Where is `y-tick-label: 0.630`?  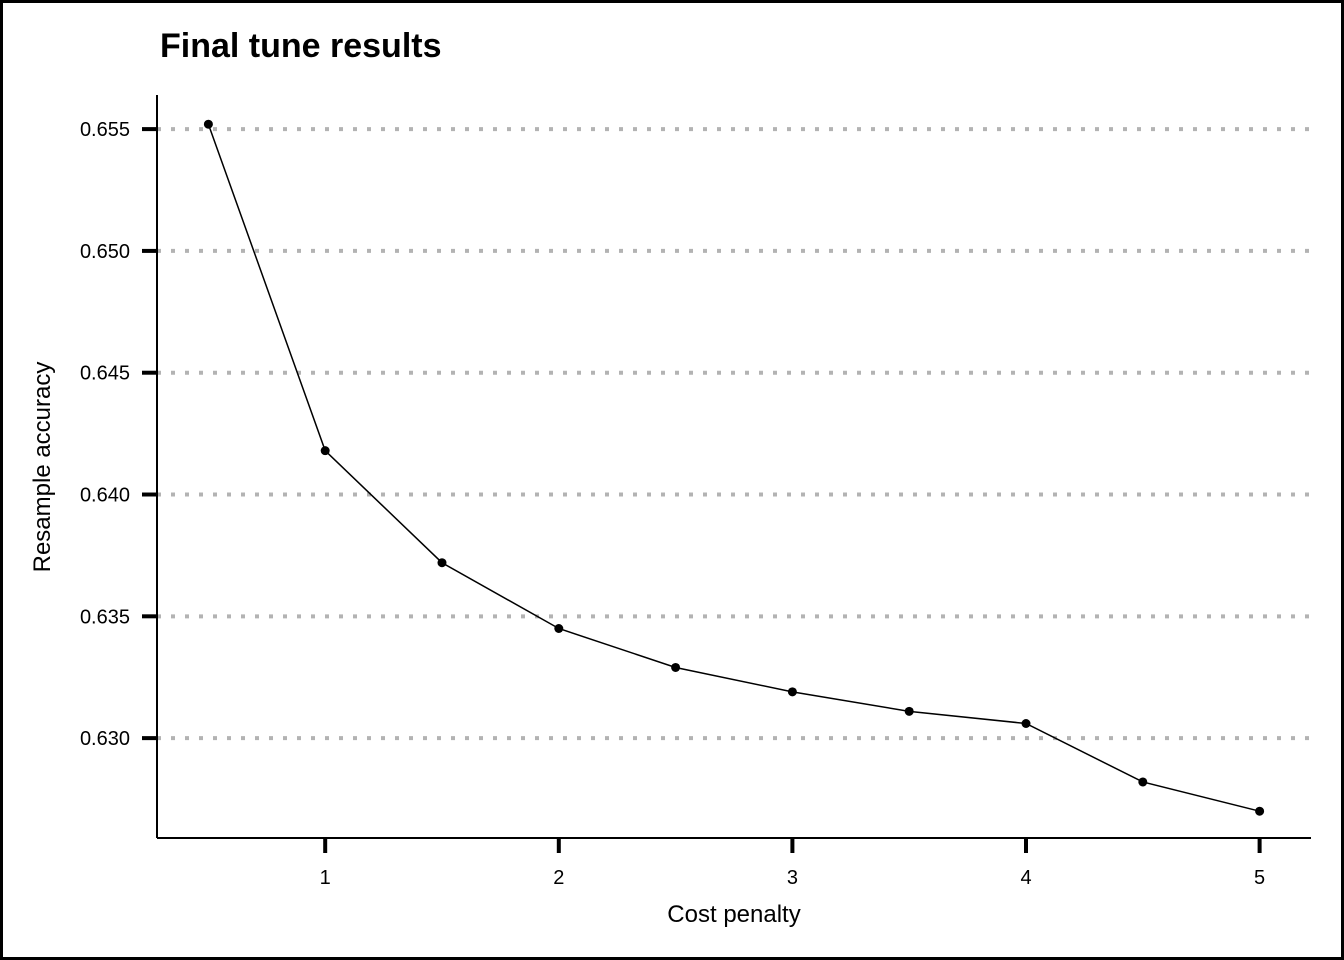
y-tick-label: 0.630 is located at coordinates (105, 739).